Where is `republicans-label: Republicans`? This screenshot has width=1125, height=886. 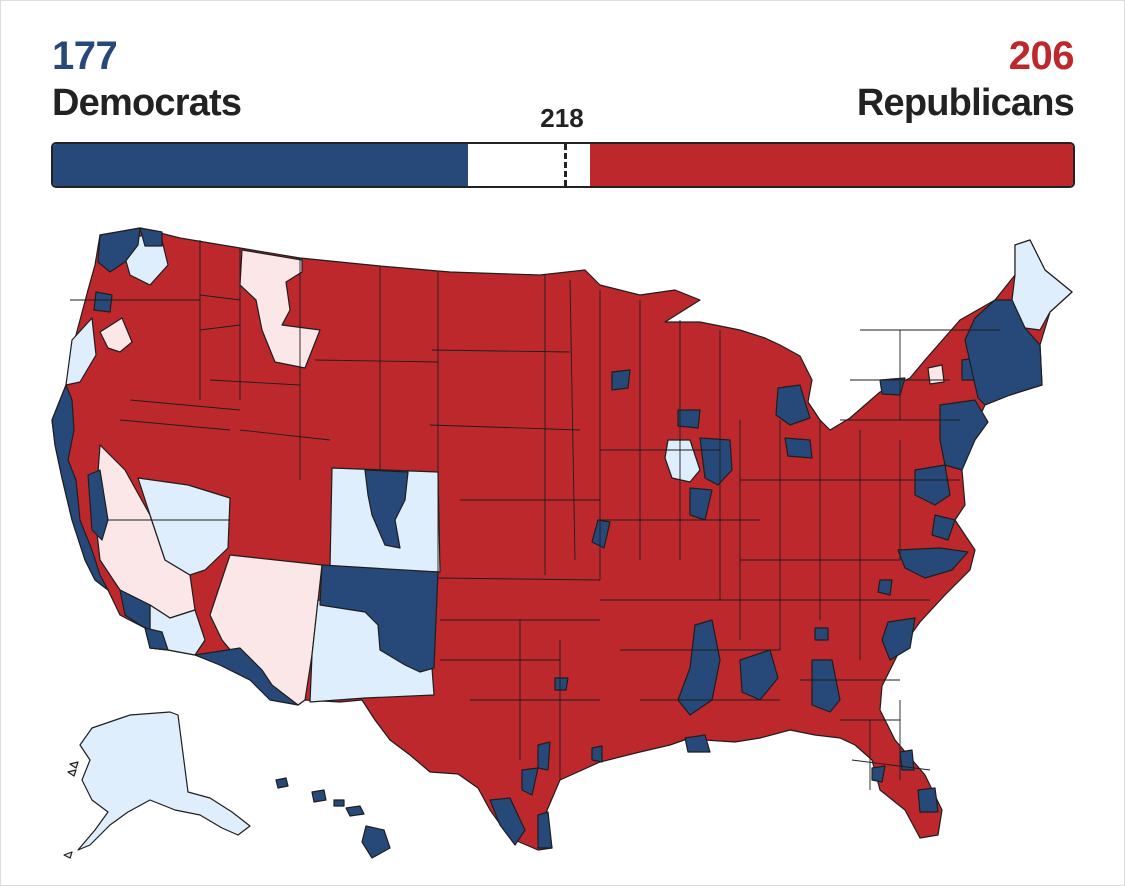
republicans-label: Republicans is located at coordinates (965, 103).